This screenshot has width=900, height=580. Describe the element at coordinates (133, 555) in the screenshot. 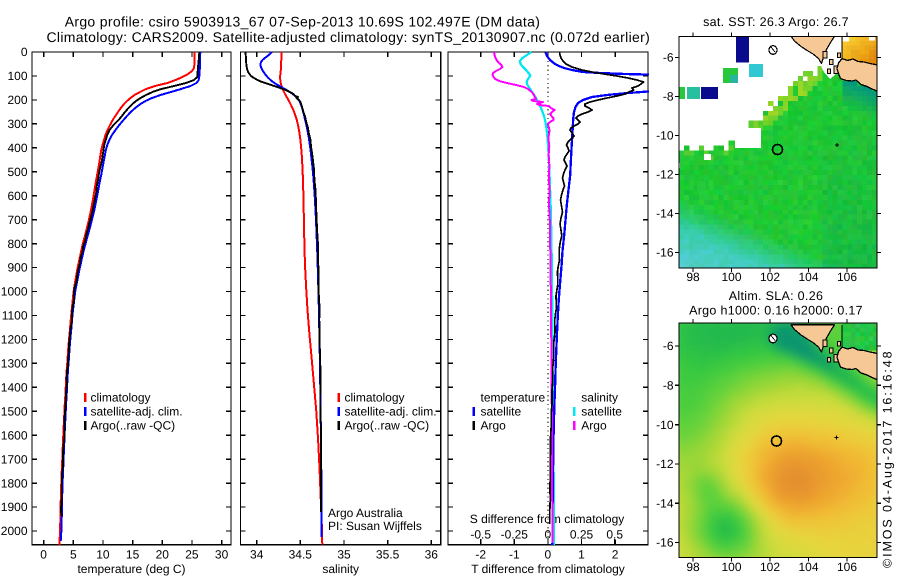

I see `svg-text: 15` at that location.